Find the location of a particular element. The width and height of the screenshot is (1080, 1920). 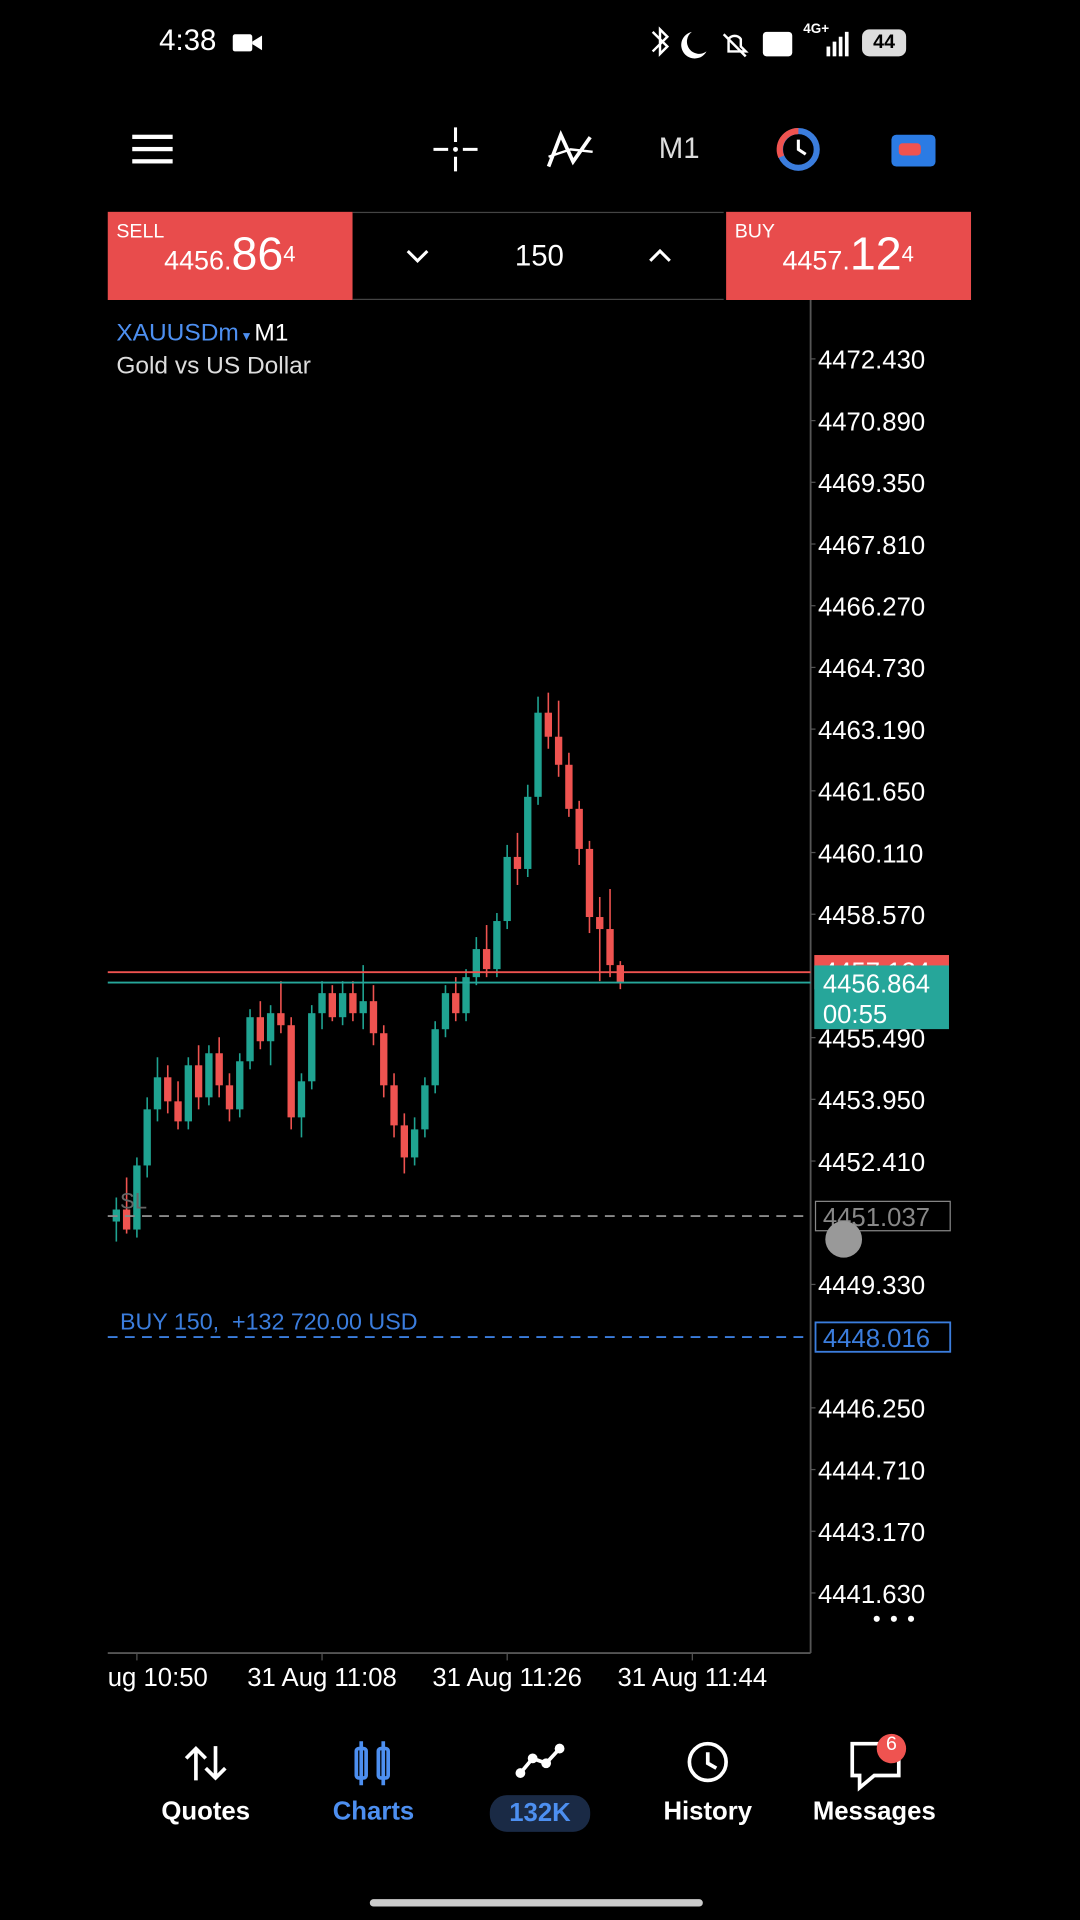

nav-charts: Charts is located at coordinates (373, 1811).